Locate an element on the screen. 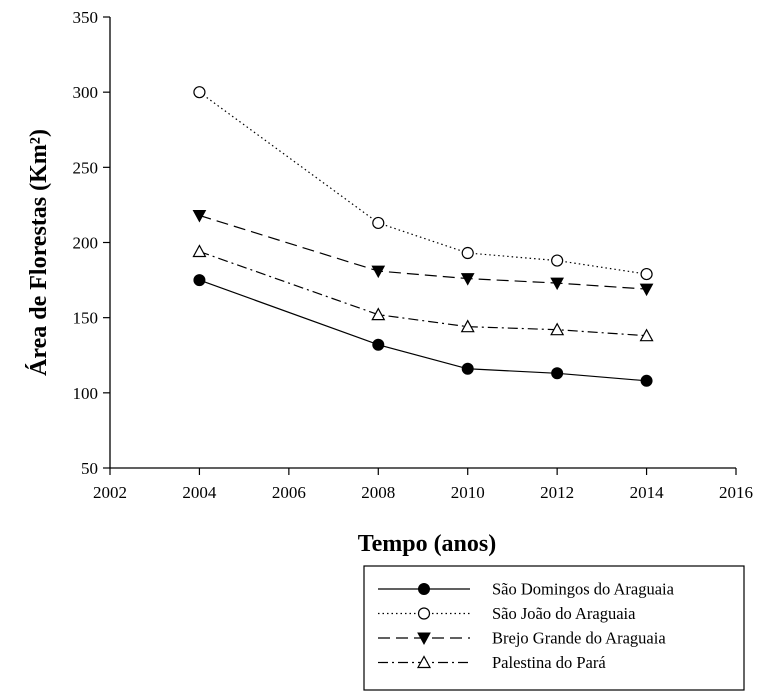  x-axis: 2002 2004 2006 2008 2010 2012 2014 2016 is located at coordinates (423, 485).